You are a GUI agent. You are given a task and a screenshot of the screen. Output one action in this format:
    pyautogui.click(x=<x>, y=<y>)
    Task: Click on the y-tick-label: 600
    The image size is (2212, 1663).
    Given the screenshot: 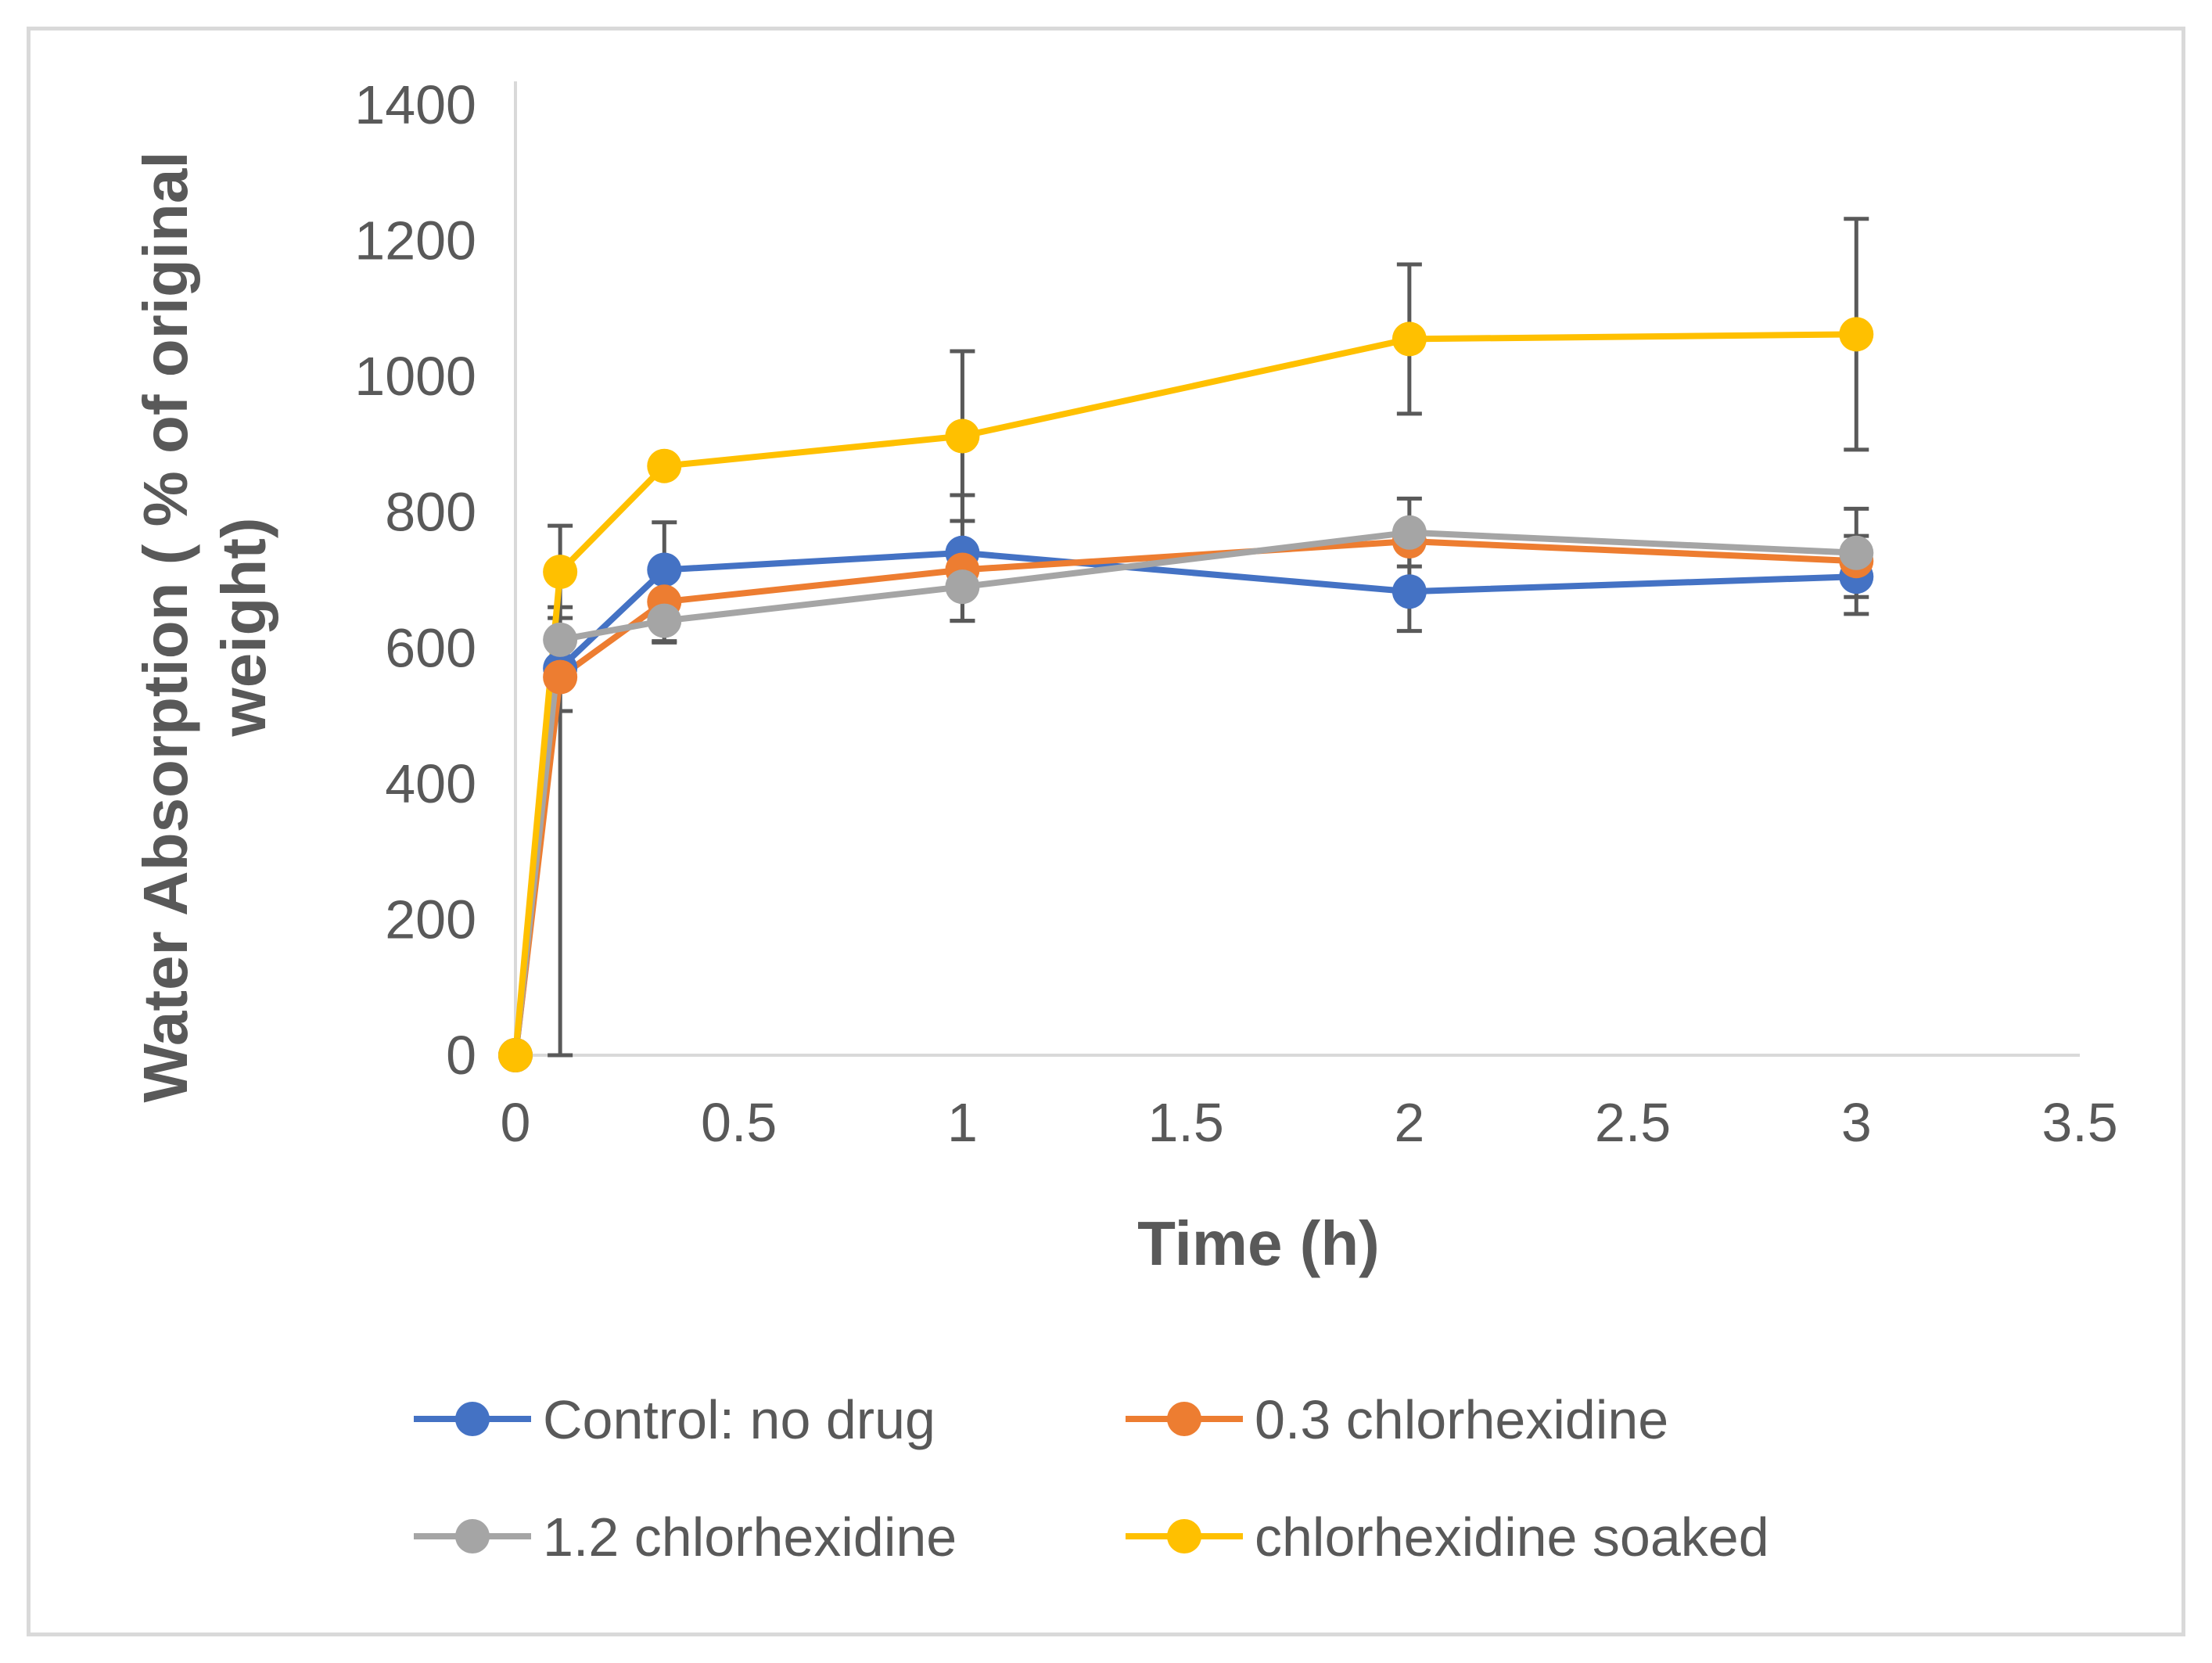 What is the action you would take?
    pyautogui.click(x=430, y=647)
    